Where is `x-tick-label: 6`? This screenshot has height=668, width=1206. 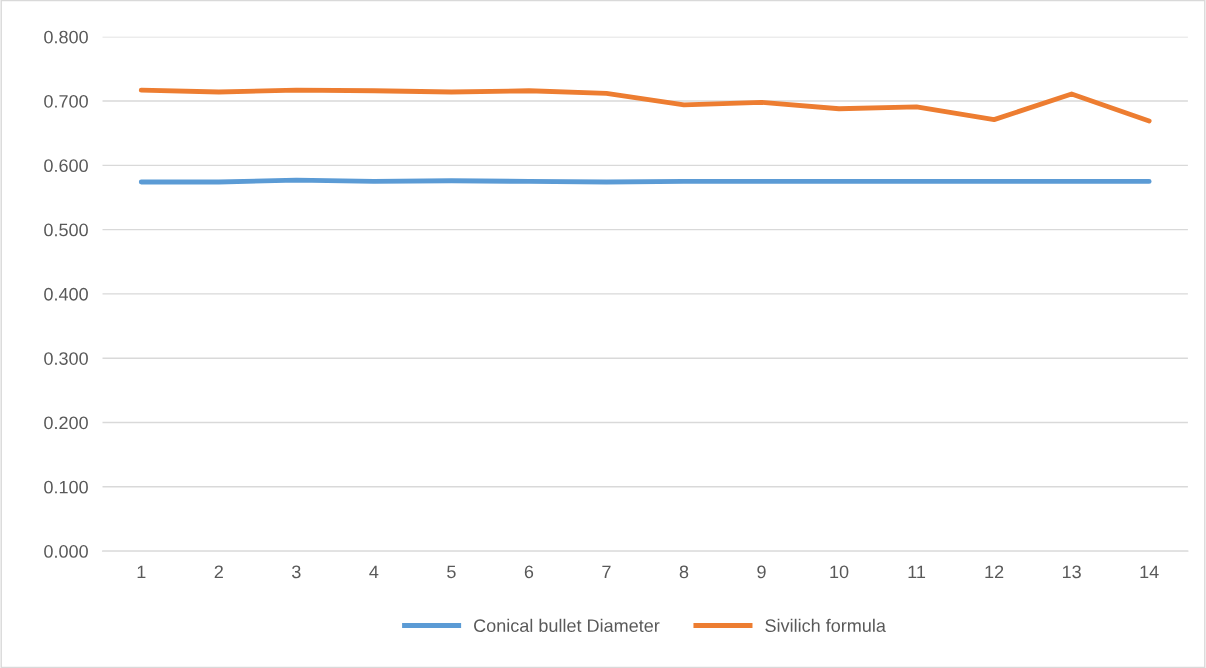 x-tick-label: 6 is located at coordinates (529, 572).